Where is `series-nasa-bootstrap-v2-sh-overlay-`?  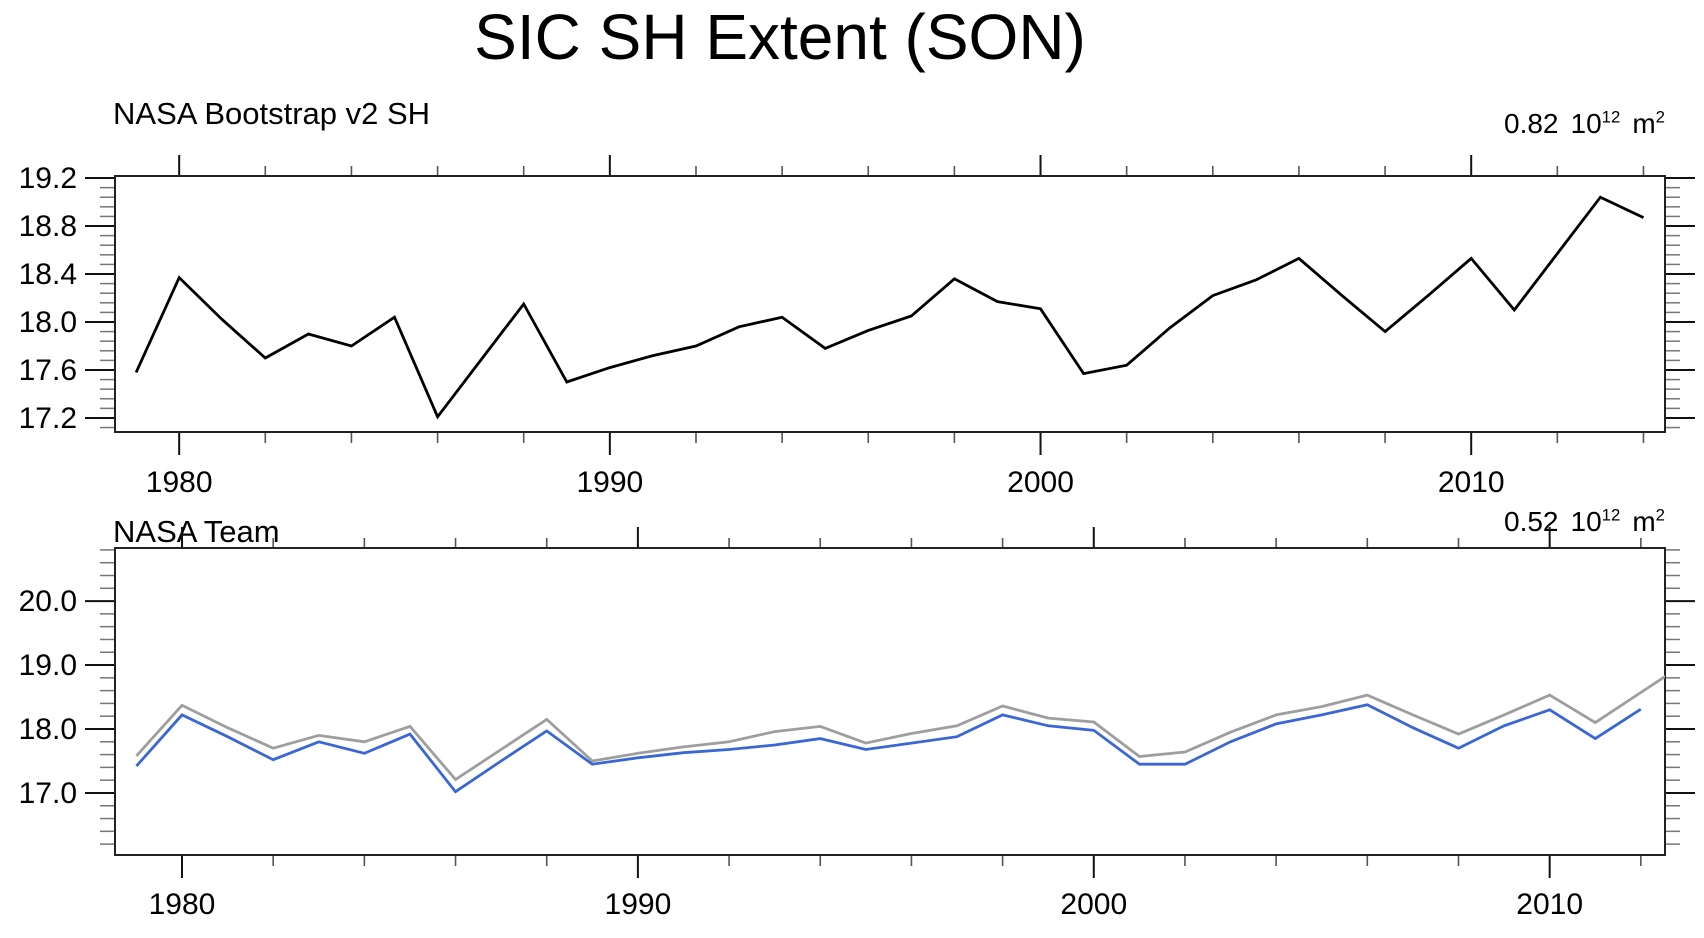
series-nasa-bootstrap-v2-sh-overlay- is located at coordinates (900, 728).